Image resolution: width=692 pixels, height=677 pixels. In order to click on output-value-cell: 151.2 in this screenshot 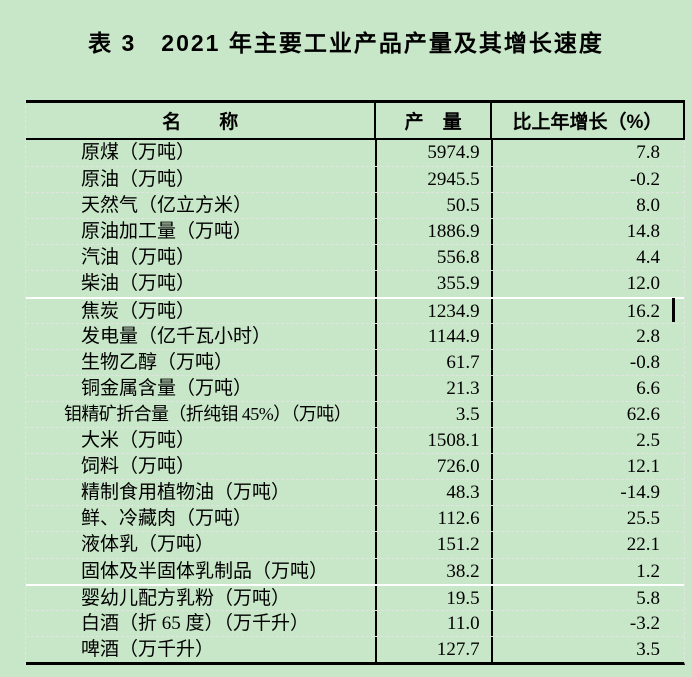, I will do `click(435, 545)`.